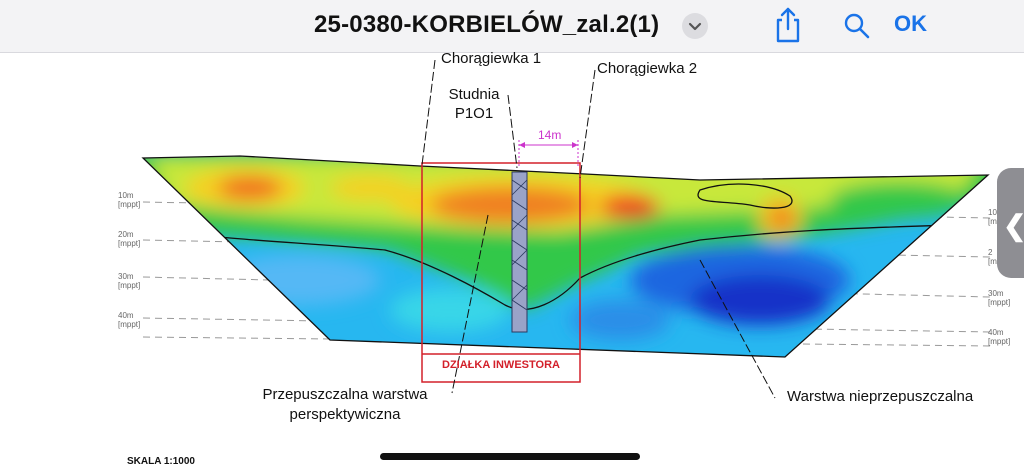  I want to click on home-indicator, so click(510, 456).